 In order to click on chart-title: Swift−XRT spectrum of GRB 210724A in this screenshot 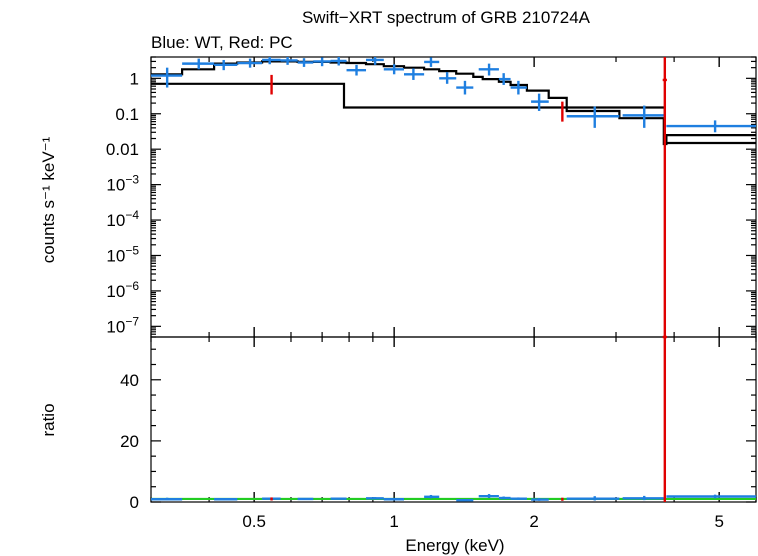, I will do `click(446, 17)`.